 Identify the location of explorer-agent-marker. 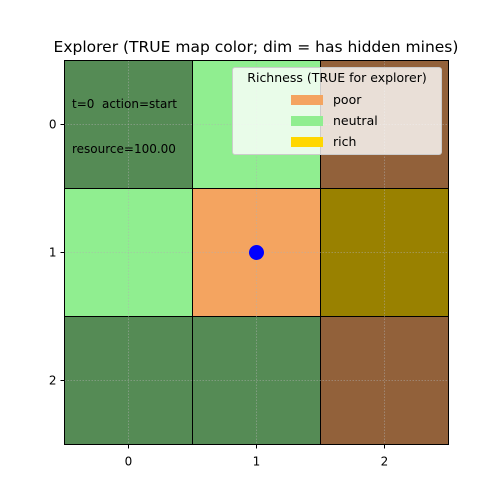
(256, 252).